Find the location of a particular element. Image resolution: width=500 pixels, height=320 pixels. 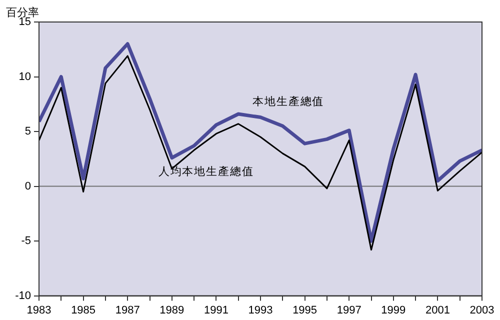

x-tick-label: 1995 is located at coordinates (305, 310).